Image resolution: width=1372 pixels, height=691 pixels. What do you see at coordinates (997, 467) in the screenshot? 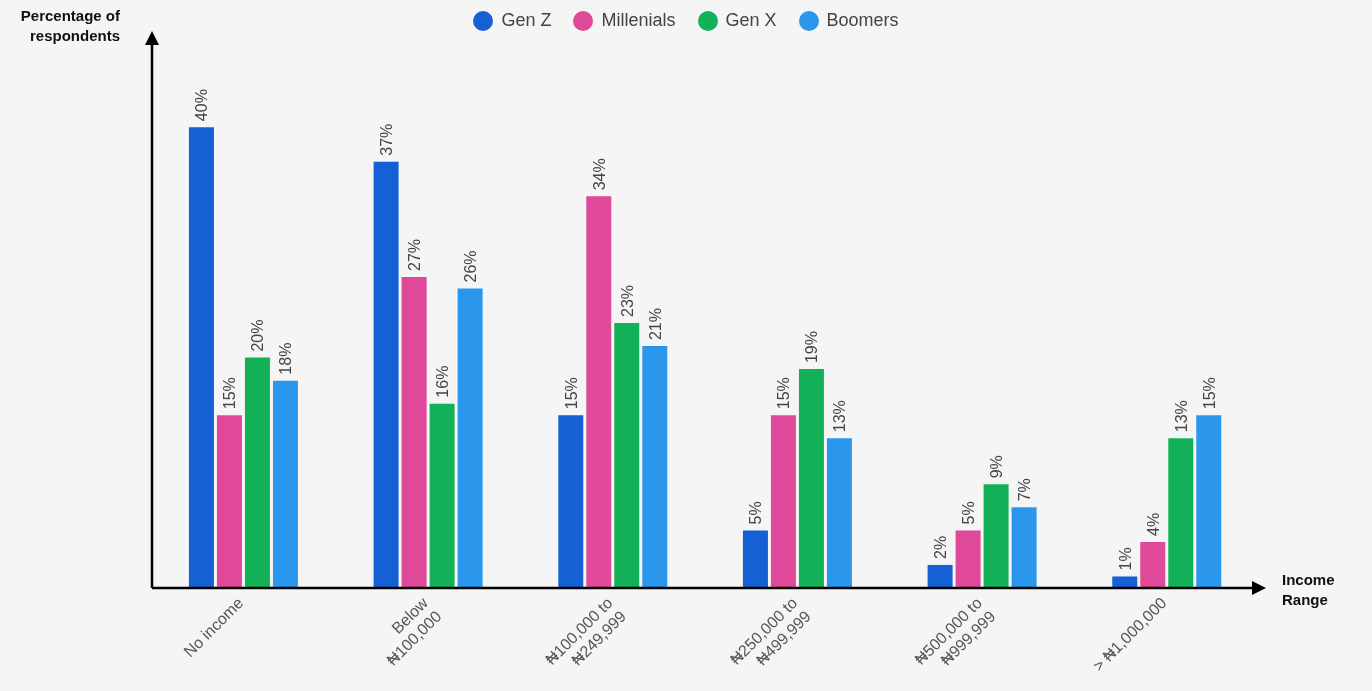
I see `data-label: 9%` at bounding box center [997, 467].